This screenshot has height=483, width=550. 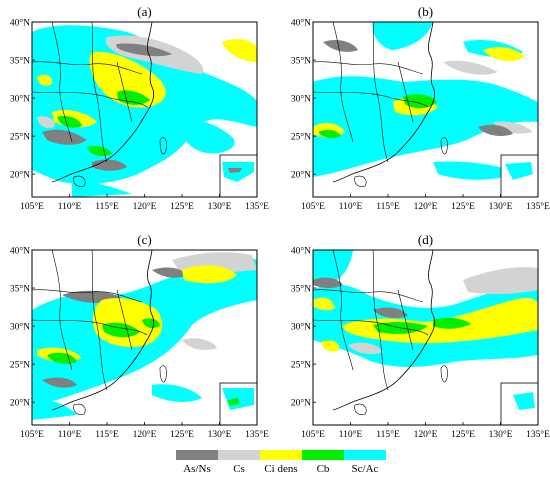 What do you see at coordinates (323, 455) in the screenshot?
I see `legend-swatch-cb` at bounding box center [323, 455].